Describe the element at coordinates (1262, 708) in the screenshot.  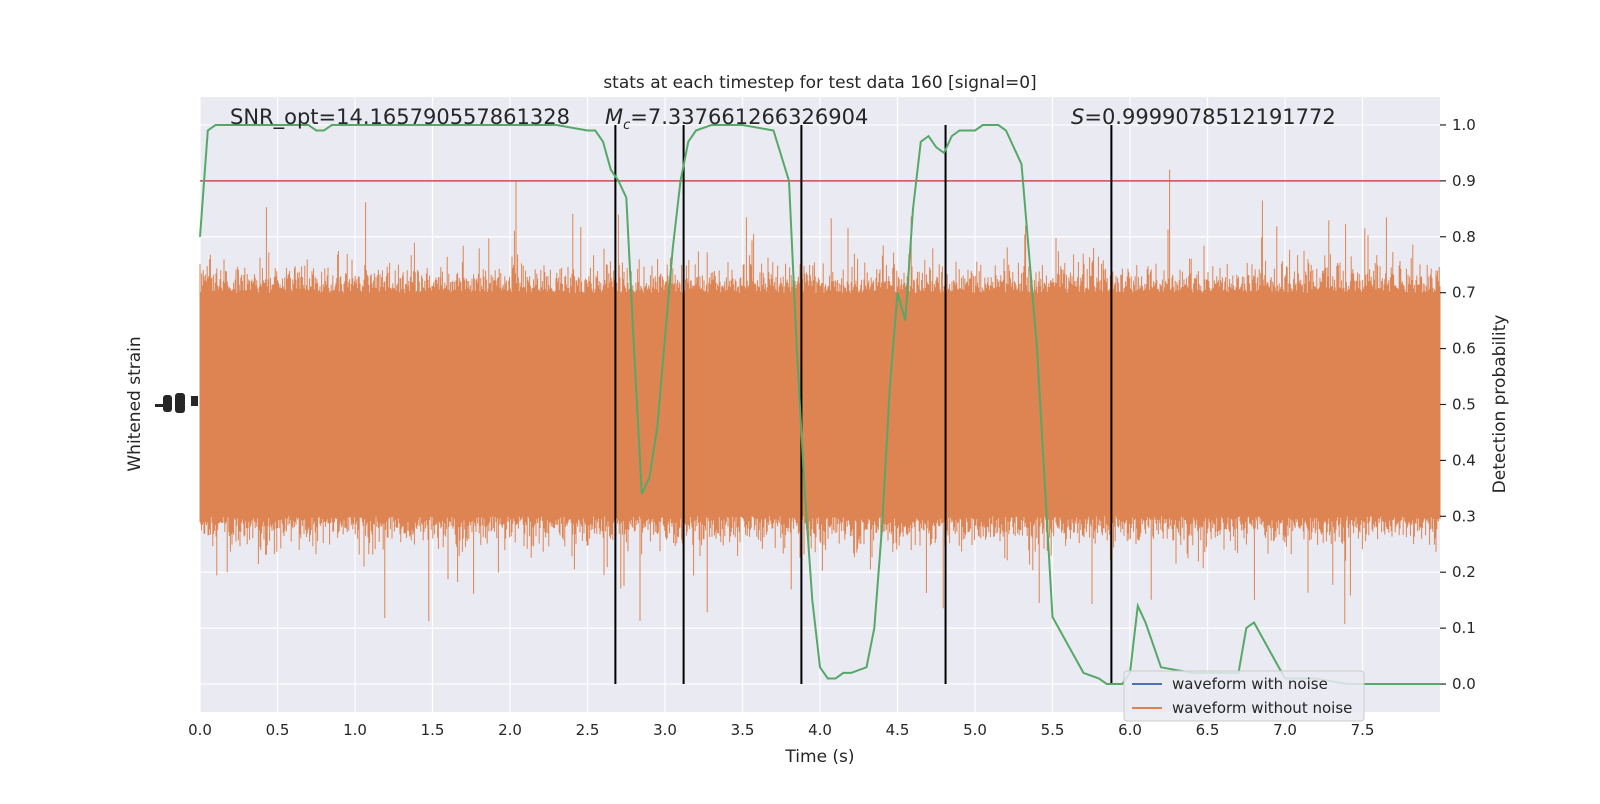
I see `legend-label-without-noise: waveform without noise` at that location.